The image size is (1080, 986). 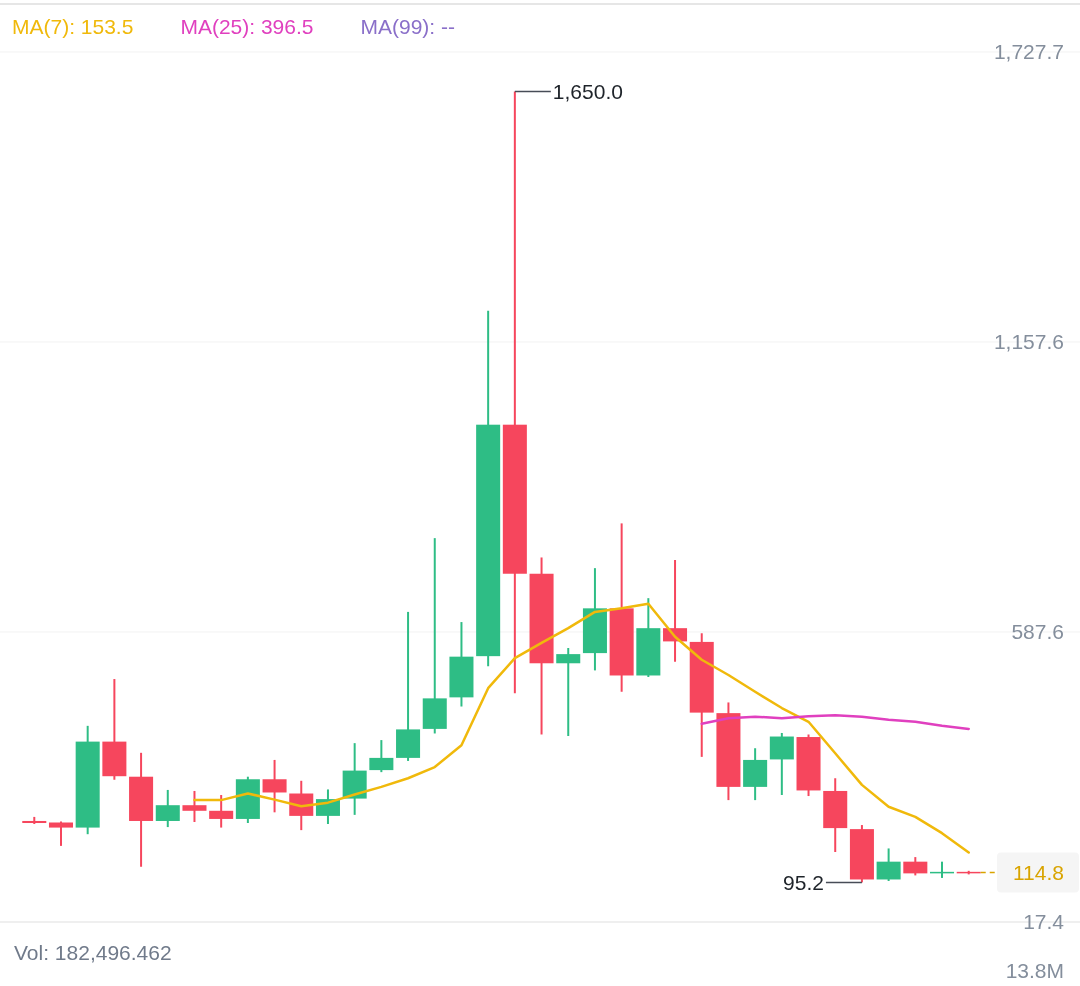 What do you see at coordinates (1028, 52) in the screenshot?
I see `y-tick-label: 1,727.7` at bounding box center [1028, 52].